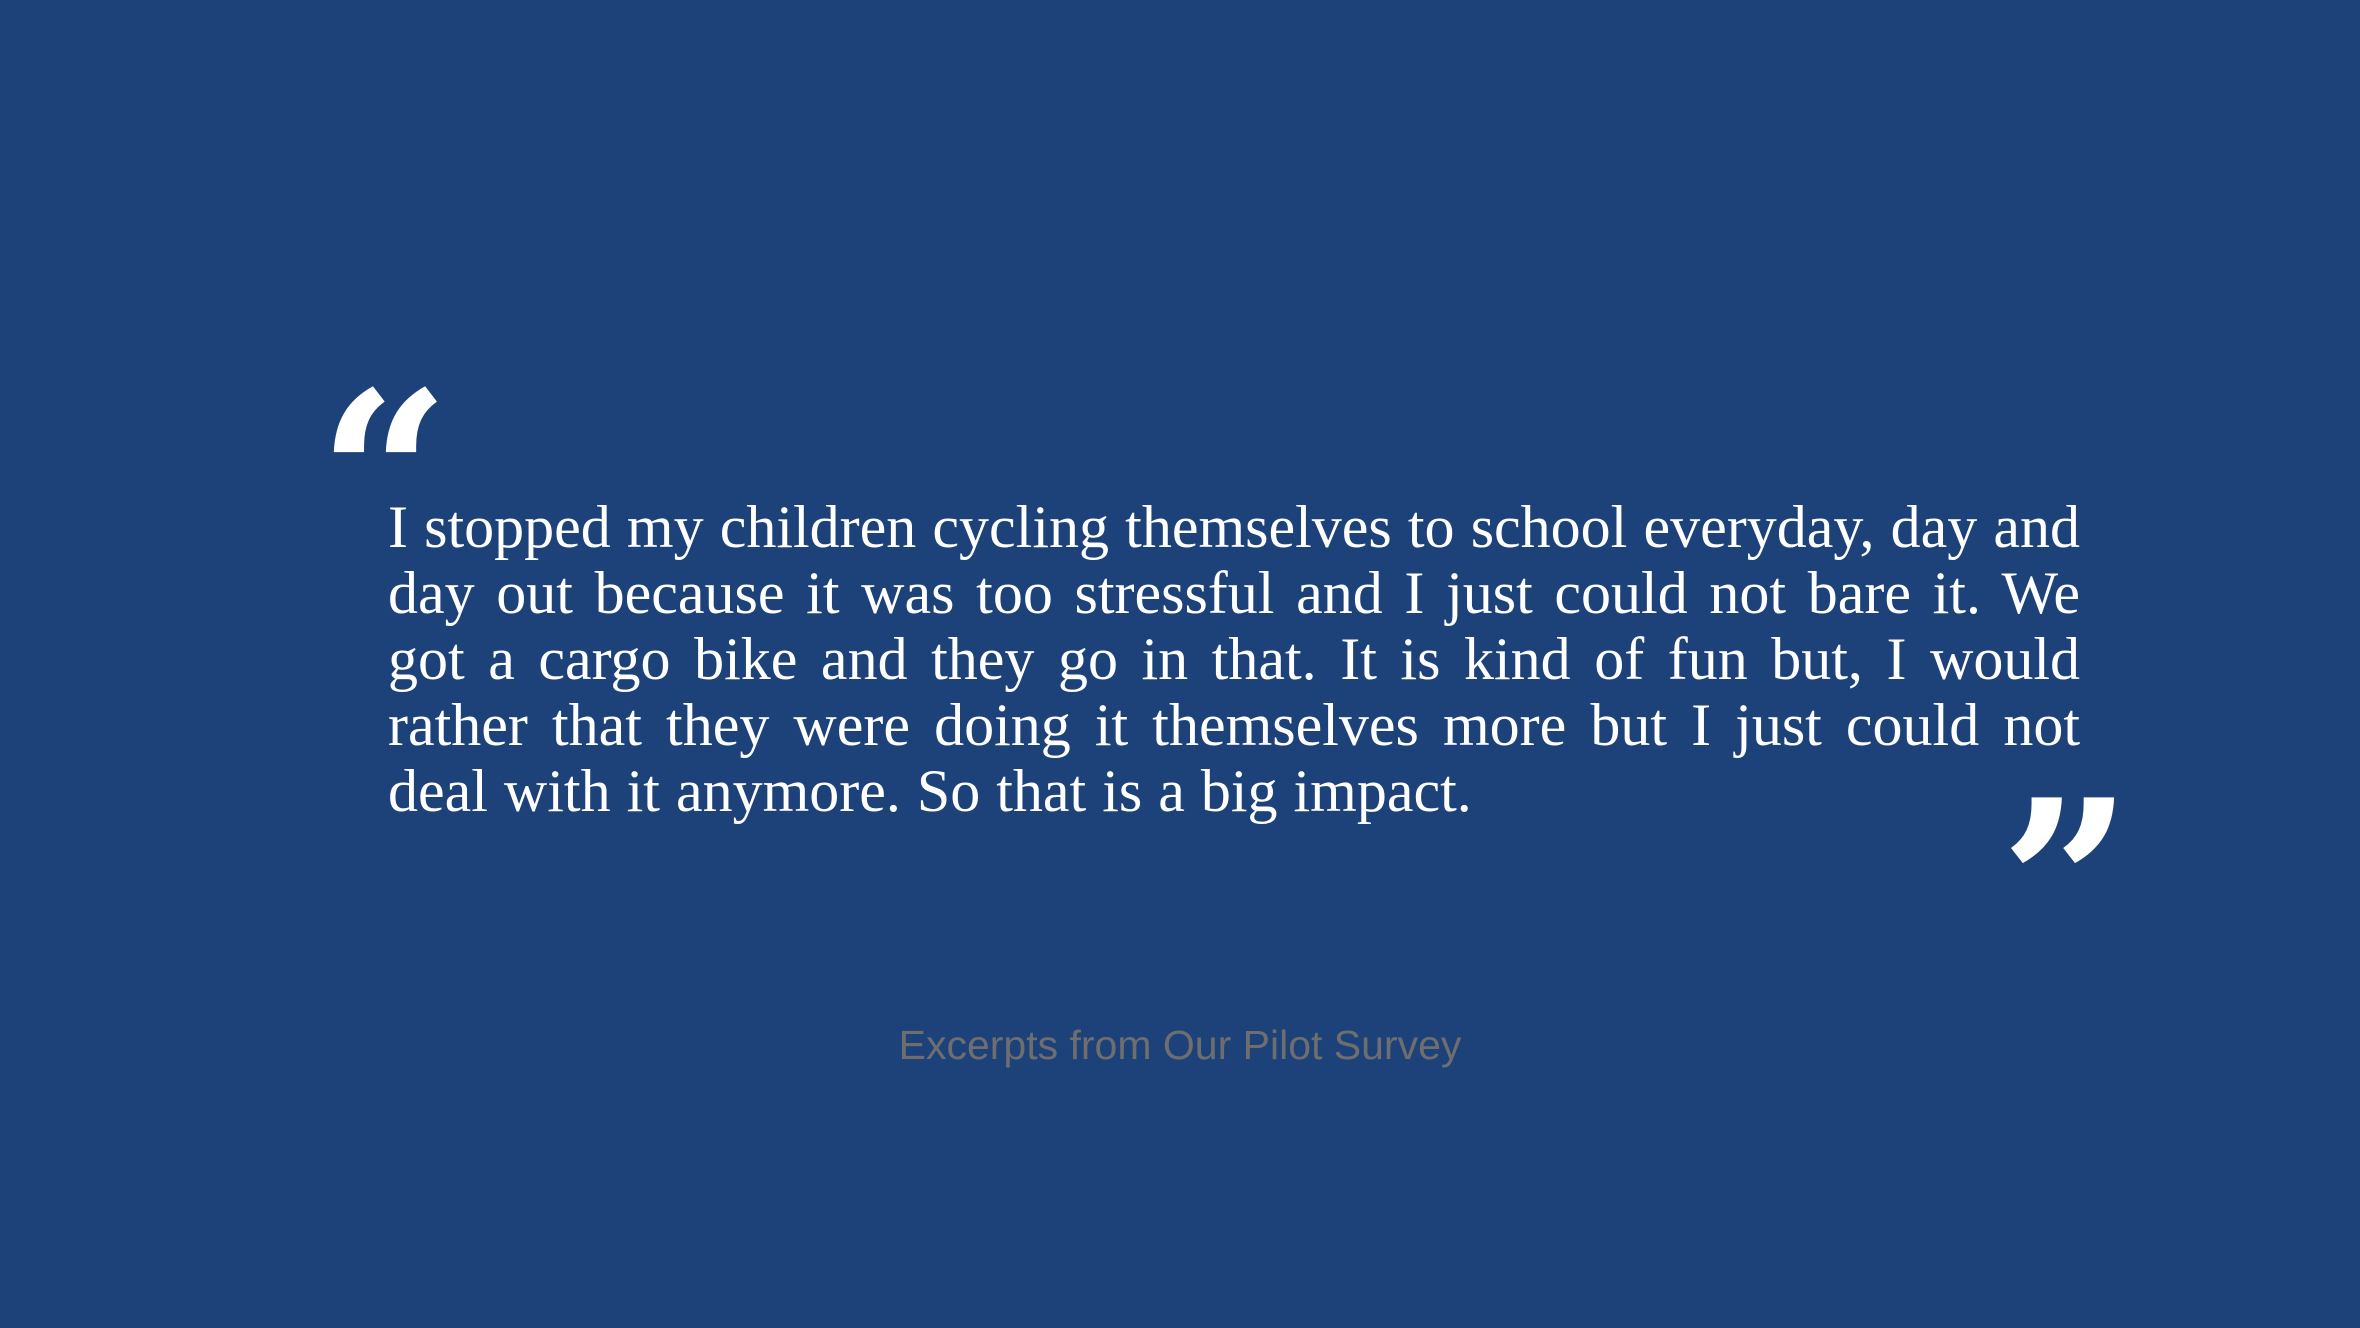 The height and width of the screenshot is (1328, 2360). What do you see at coordinates (1180, 1045) in the screenshot?
I see `caption-text: Excerpts from Our Pilot Survey` at bounding box center [1180, 1045].